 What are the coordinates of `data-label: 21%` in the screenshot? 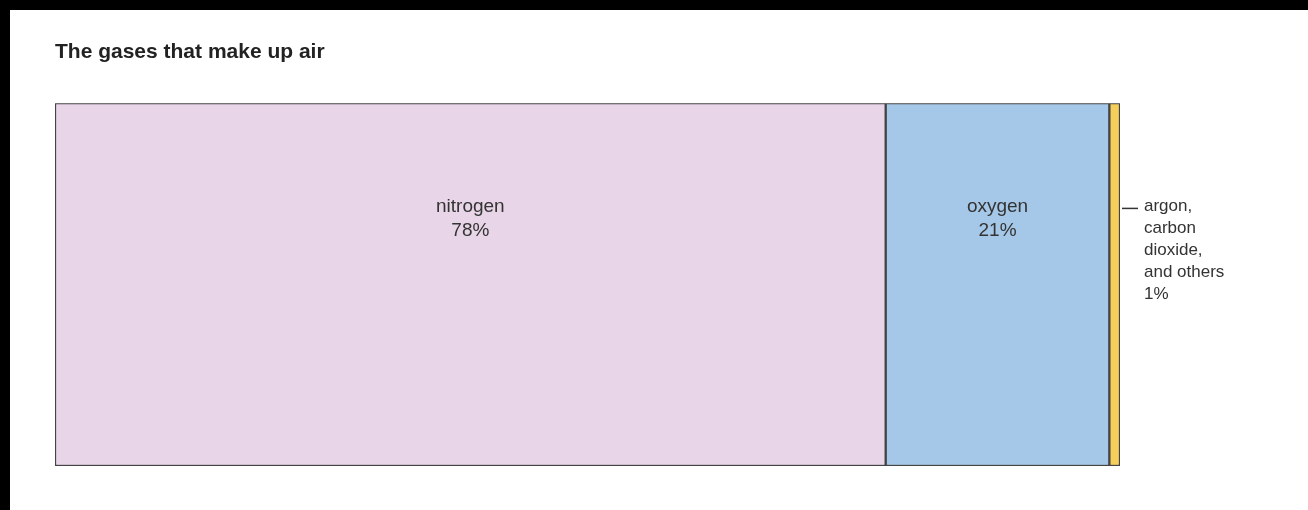 It's located at (997, 229).